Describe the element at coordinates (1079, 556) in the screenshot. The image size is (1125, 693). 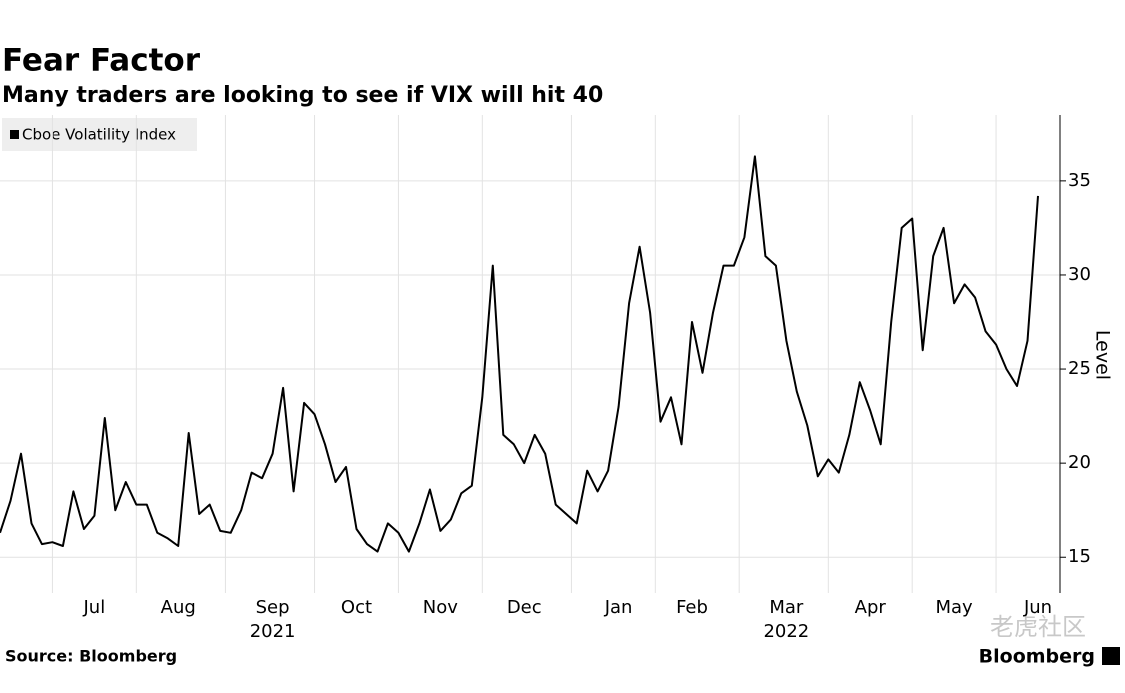
I see `y-tick-label: 15` at that location.